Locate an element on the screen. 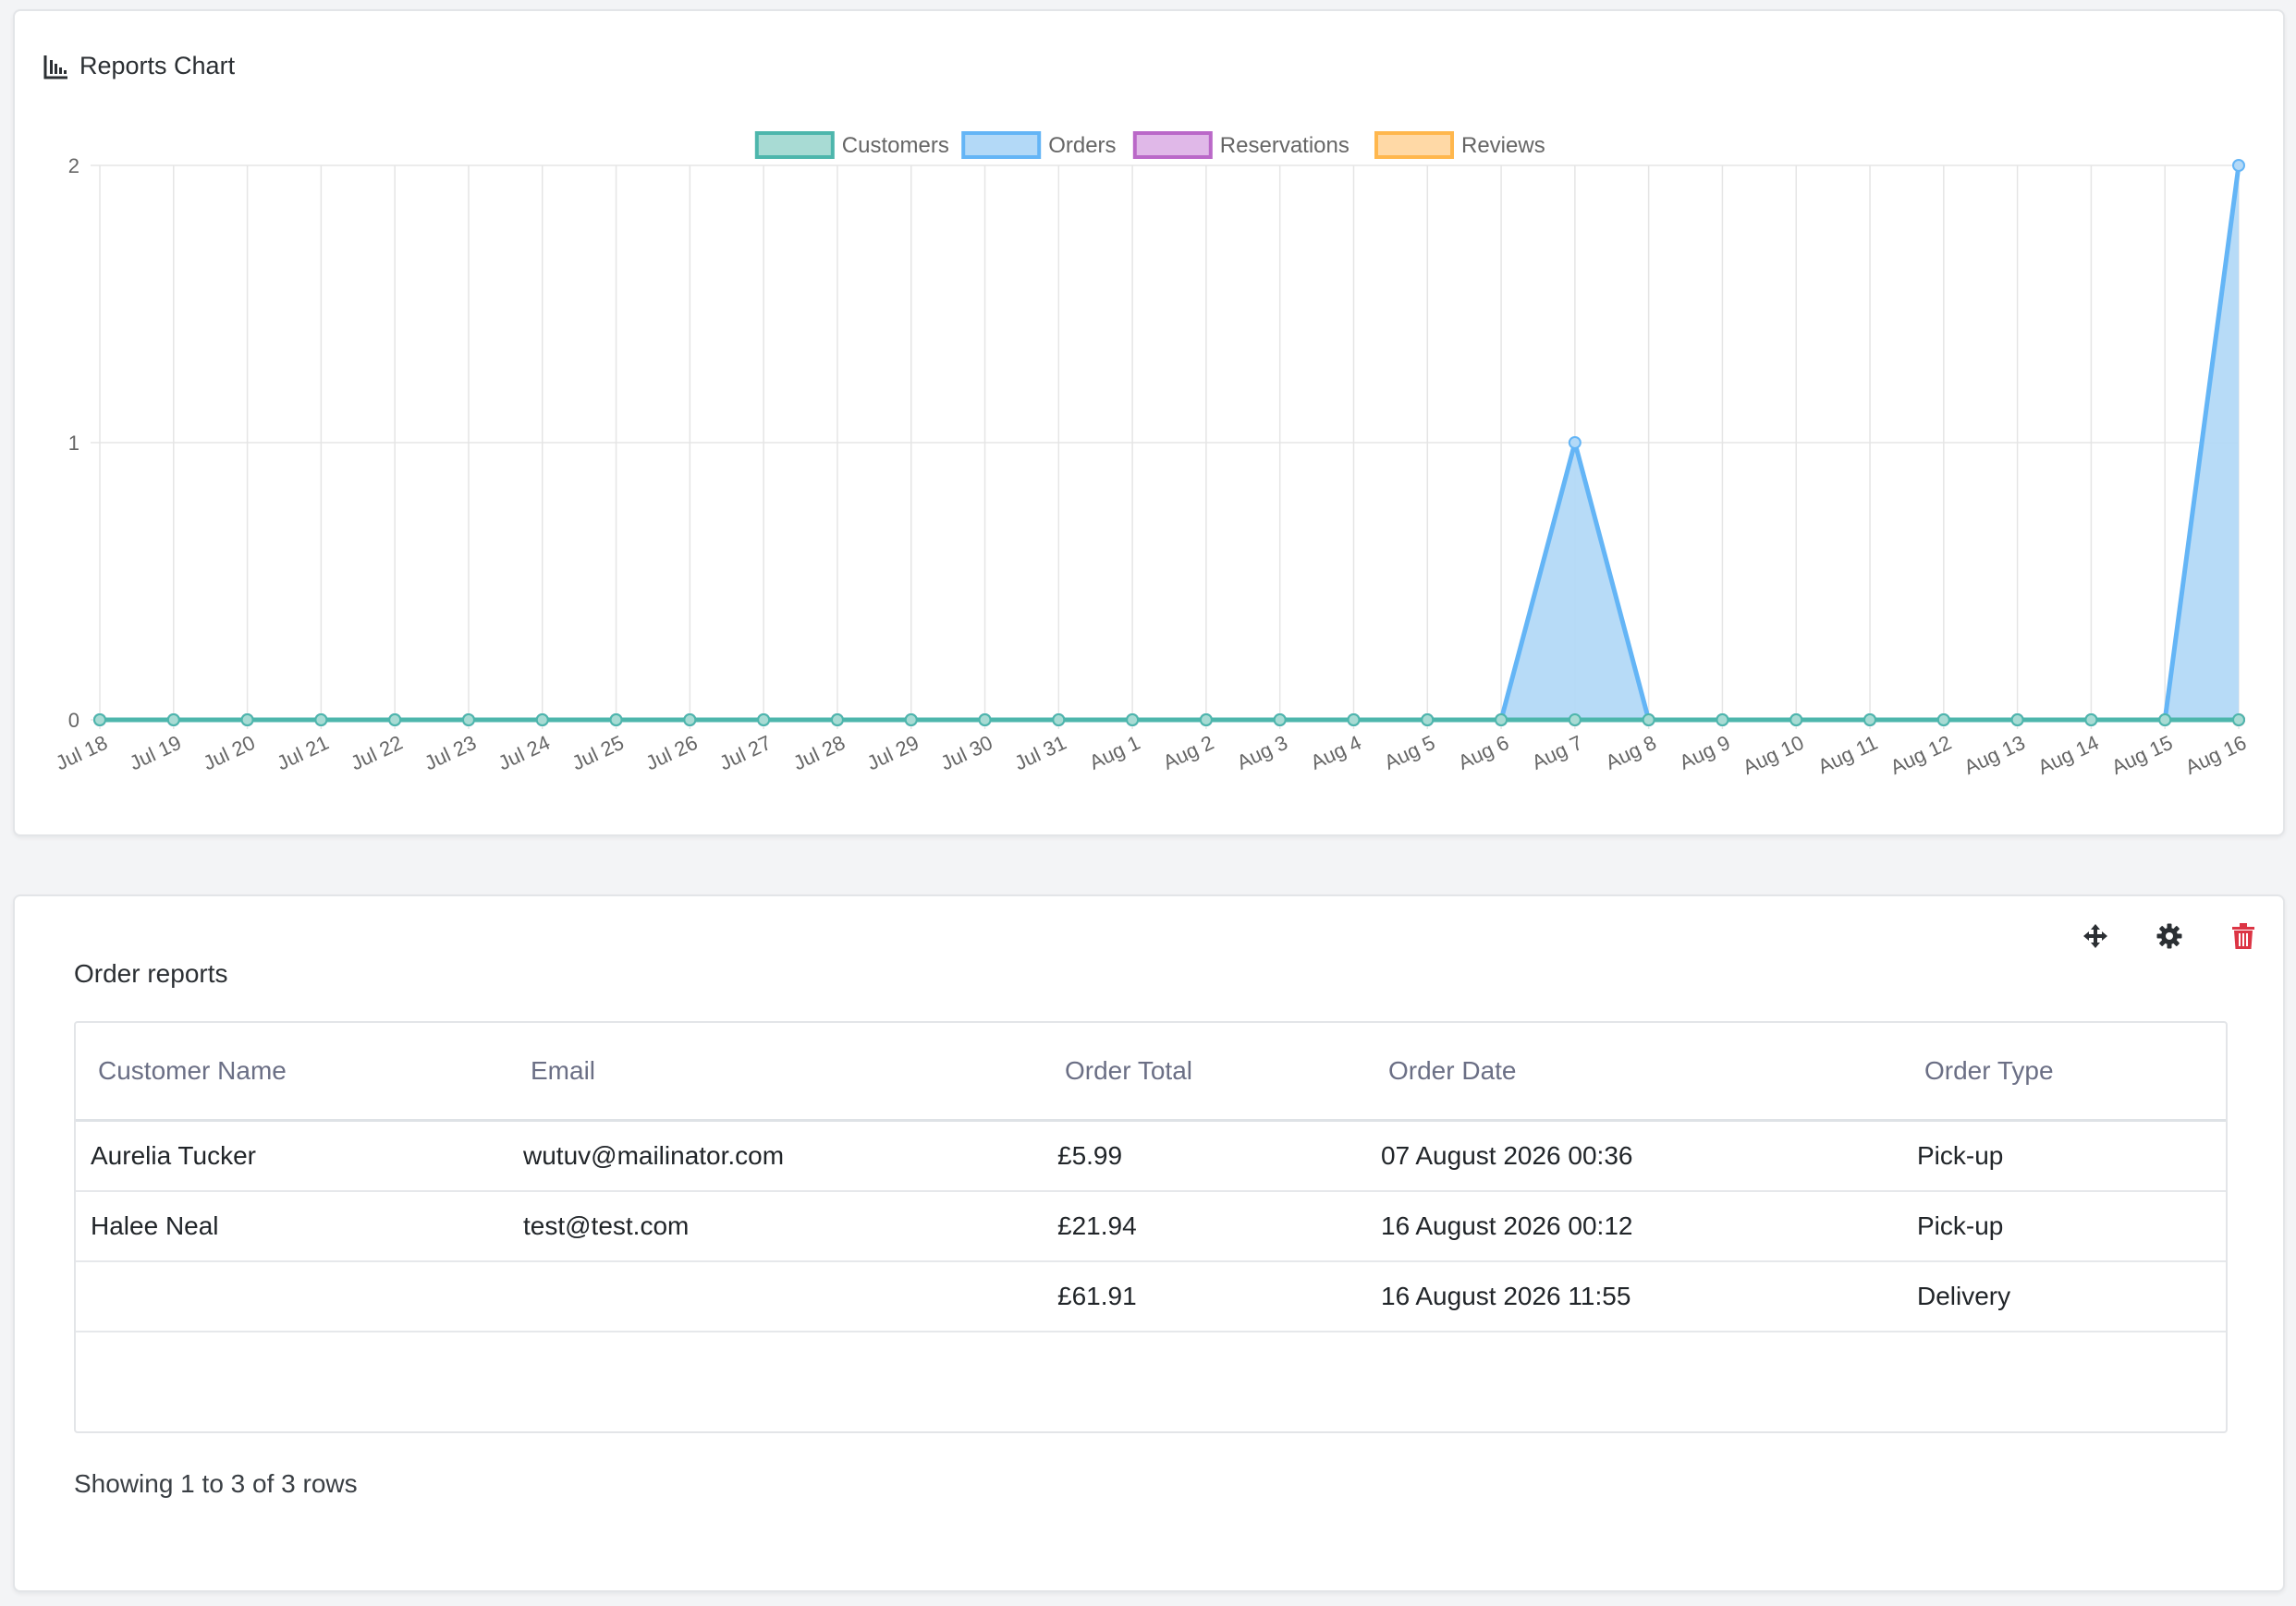  x-tick-label: Jul 26 is located at coordinates (672, 753).